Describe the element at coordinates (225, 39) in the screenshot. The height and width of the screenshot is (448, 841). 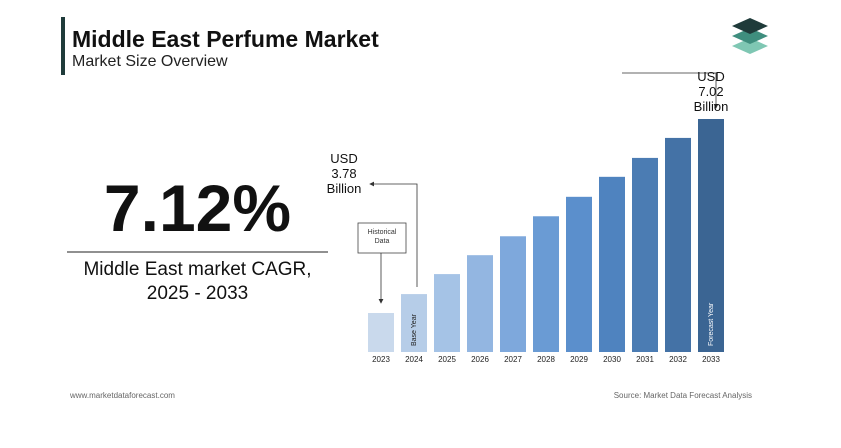
I see `title: Middle East Perfume Market` at that location.